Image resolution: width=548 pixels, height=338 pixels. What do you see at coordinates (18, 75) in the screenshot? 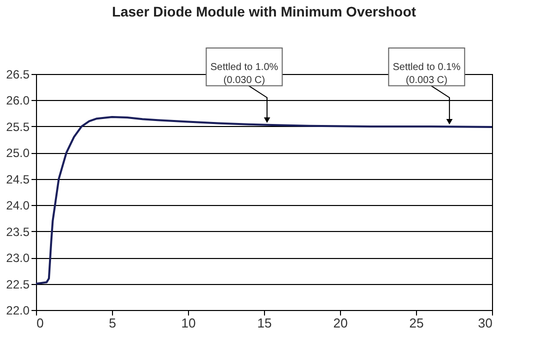
I see `y-tick-label: 26.5` at bounding box center [18, 75].